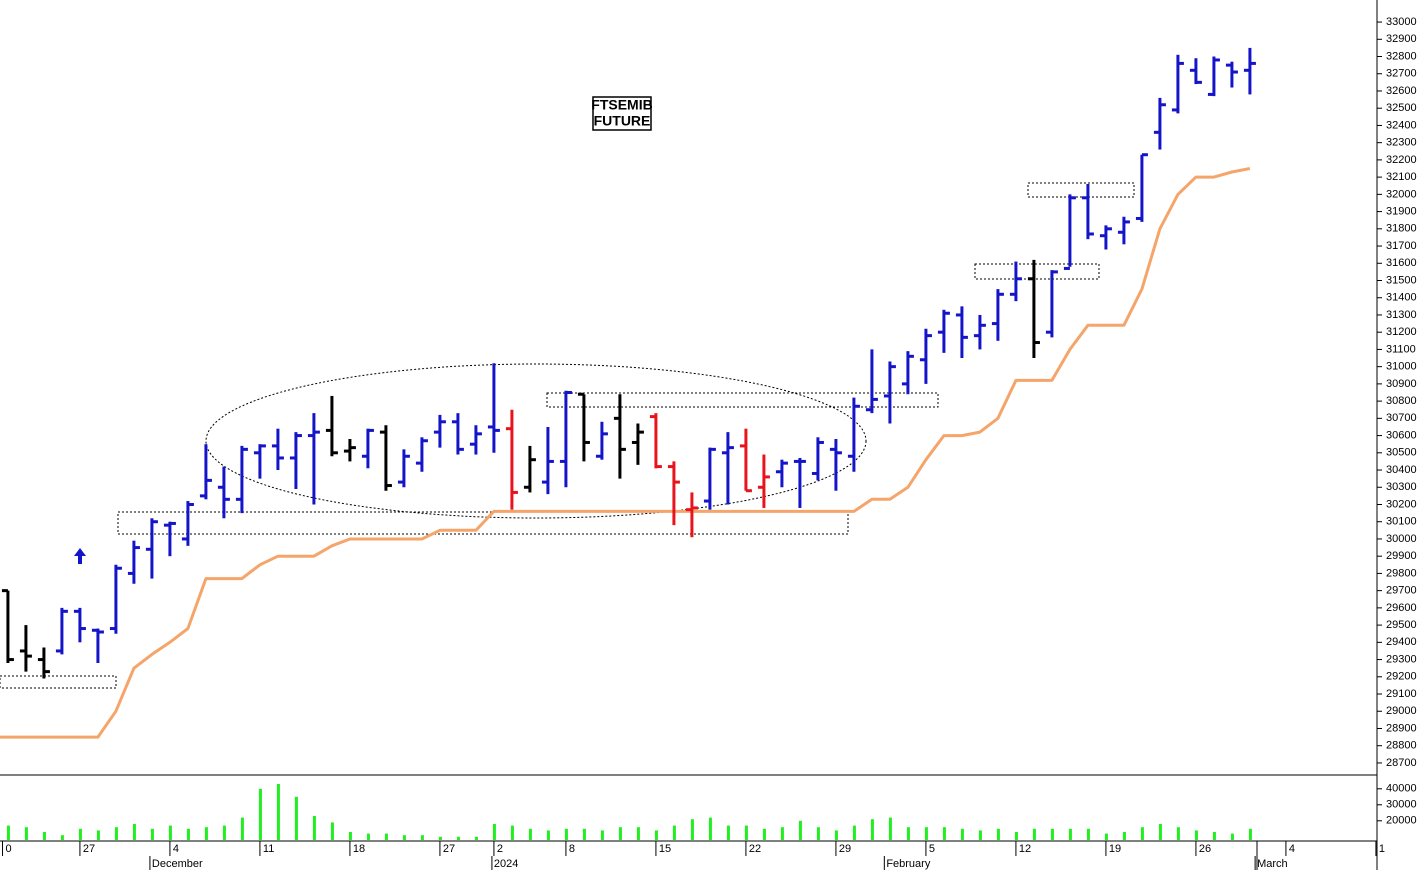 Image resolution: width=1424 pixels, height=870 pixels. Describe the element at coordinates (1401, 160) in the screenshot. I see `y-tick-label: 32200` at that location.